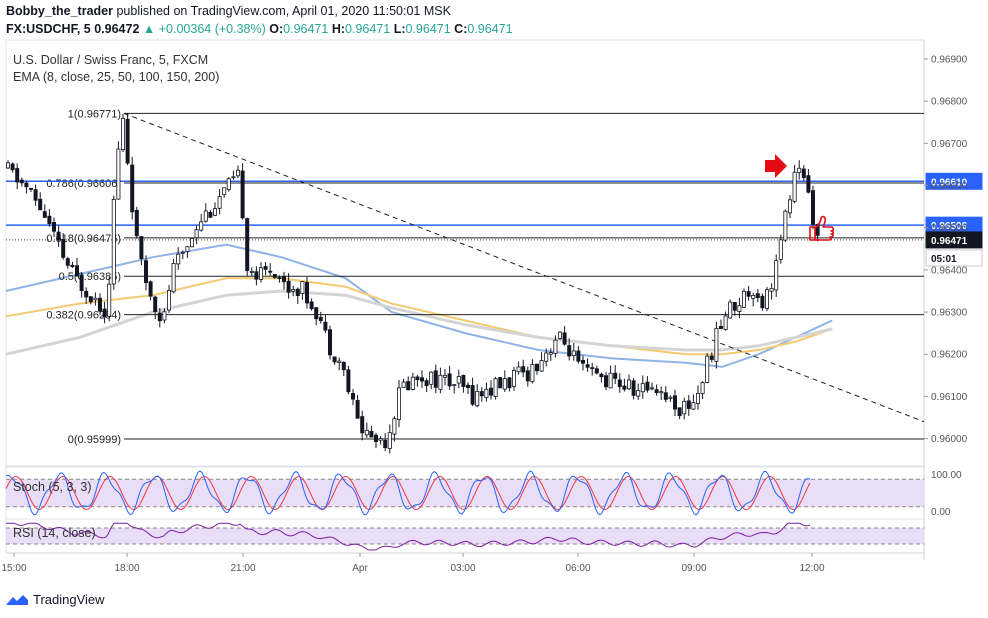 Image resolution: width=988 pixels, height=618 pixels. Describe the element at coordinates (949, 439) in the screenshot. I see `price-tick-label: 0.96000` at that location.